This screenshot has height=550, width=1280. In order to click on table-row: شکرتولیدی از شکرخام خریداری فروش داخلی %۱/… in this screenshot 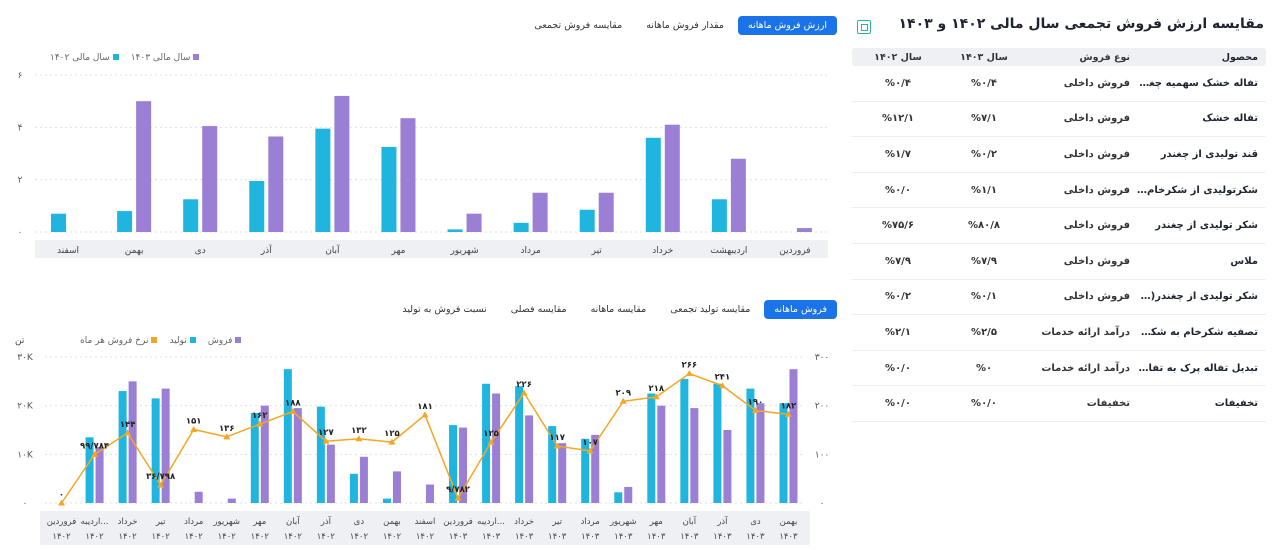, I will do `click(1059, 191)`.